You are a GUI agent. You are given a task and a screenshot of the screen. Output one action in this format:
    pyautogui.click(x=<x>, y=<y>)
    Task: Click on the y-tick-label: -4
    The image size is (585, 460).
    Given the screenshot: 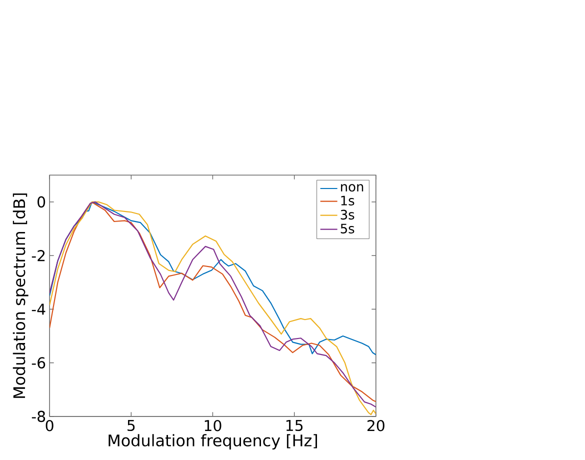 What is the action you would take?
    pyautogui.click(x=39, y=309)
    